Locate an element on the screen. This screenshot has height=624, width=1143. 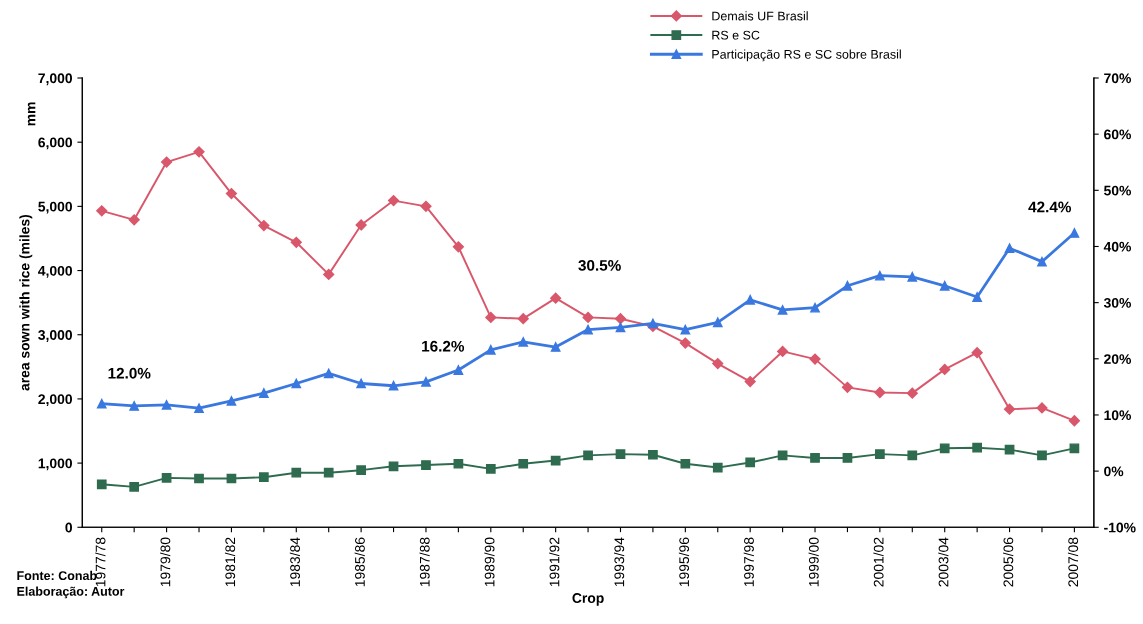
y-tick-label: 1,000 is located at coordinates (55, 464).